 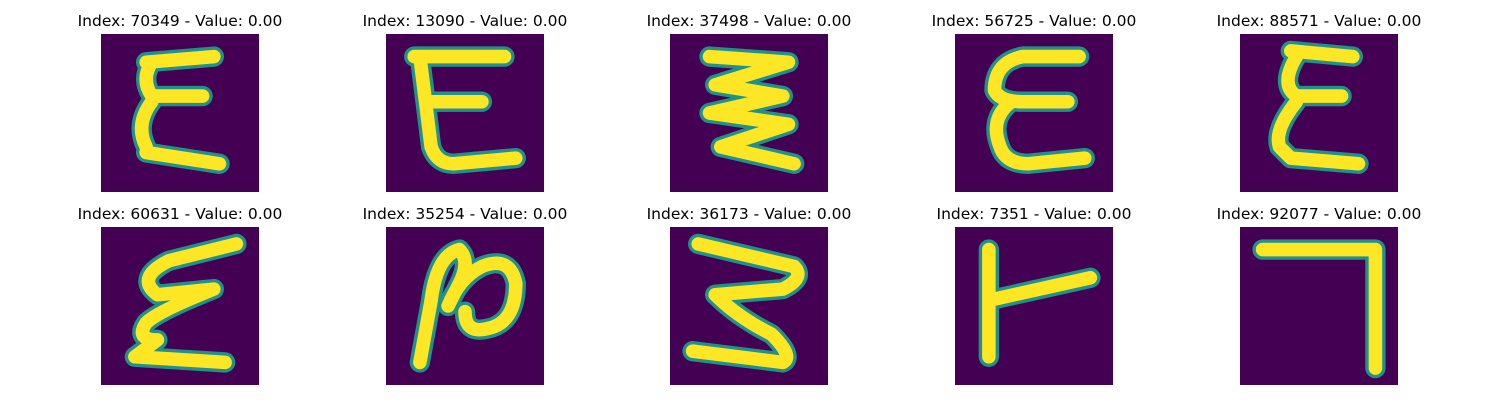 I want to click on panel-title: Index: 60631 - Value: 0.00, so click(x=180, y=214).